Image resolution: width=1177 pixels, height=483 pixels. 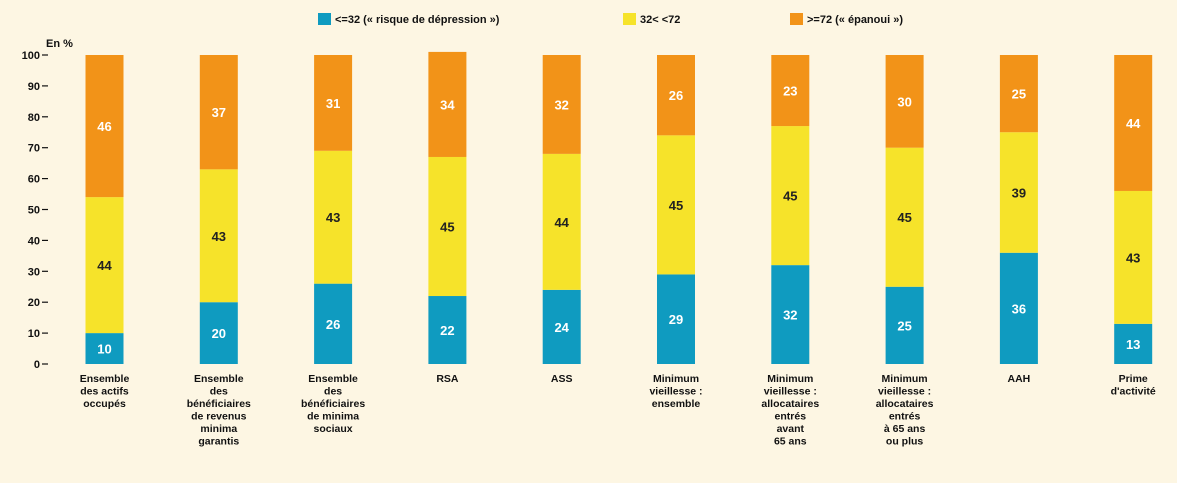 I want to click on y-axis: 0 10 20 30 40 50 60 70 80 90 100, so click(x=35, y=210).